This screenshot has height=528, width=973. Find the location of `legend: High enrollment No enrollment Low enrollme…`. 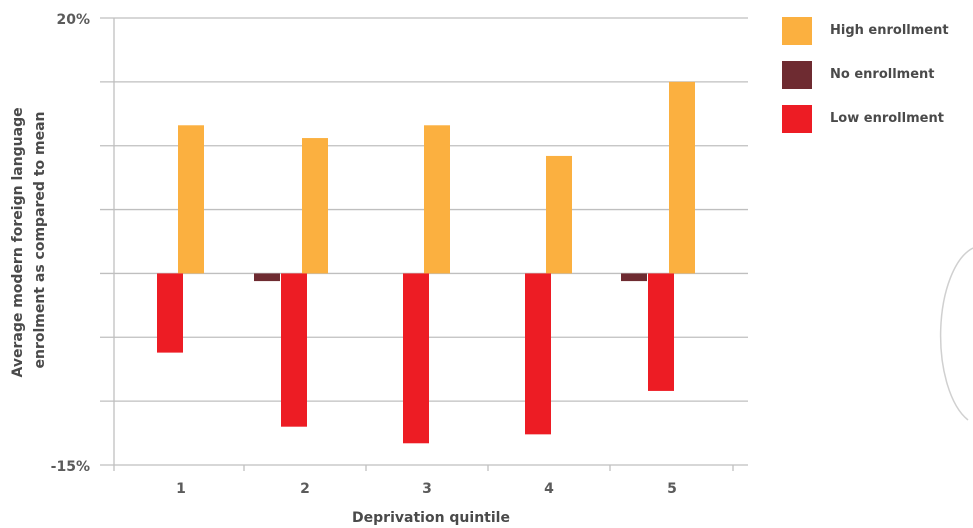

legend: High enrollment No enrollment Low enrollme… is located at coordinates (865, 75).